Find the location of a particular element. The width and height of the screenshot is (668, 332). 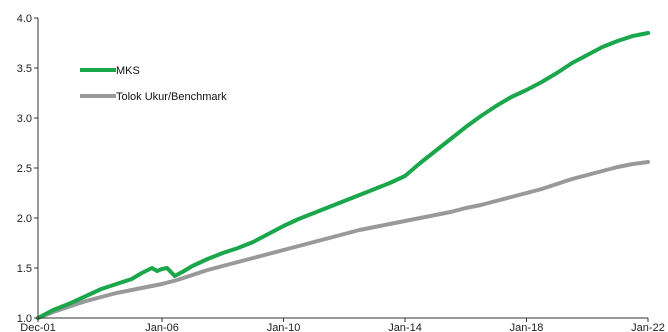

x-tick-label: Jan-14 is located at coordinates (405, 327).